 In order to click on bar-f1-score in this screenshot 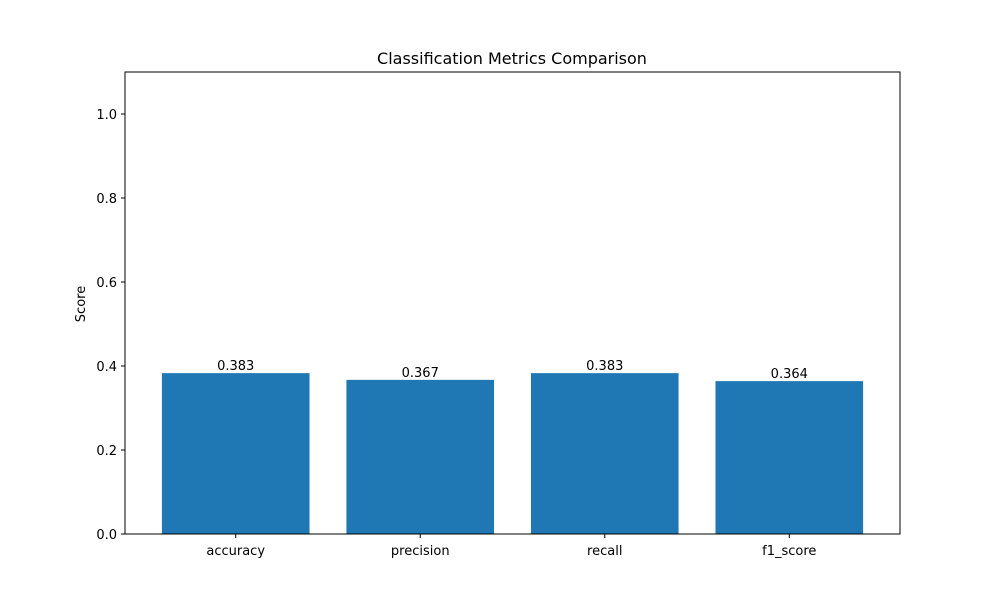, I will do `click(789, 457)`.